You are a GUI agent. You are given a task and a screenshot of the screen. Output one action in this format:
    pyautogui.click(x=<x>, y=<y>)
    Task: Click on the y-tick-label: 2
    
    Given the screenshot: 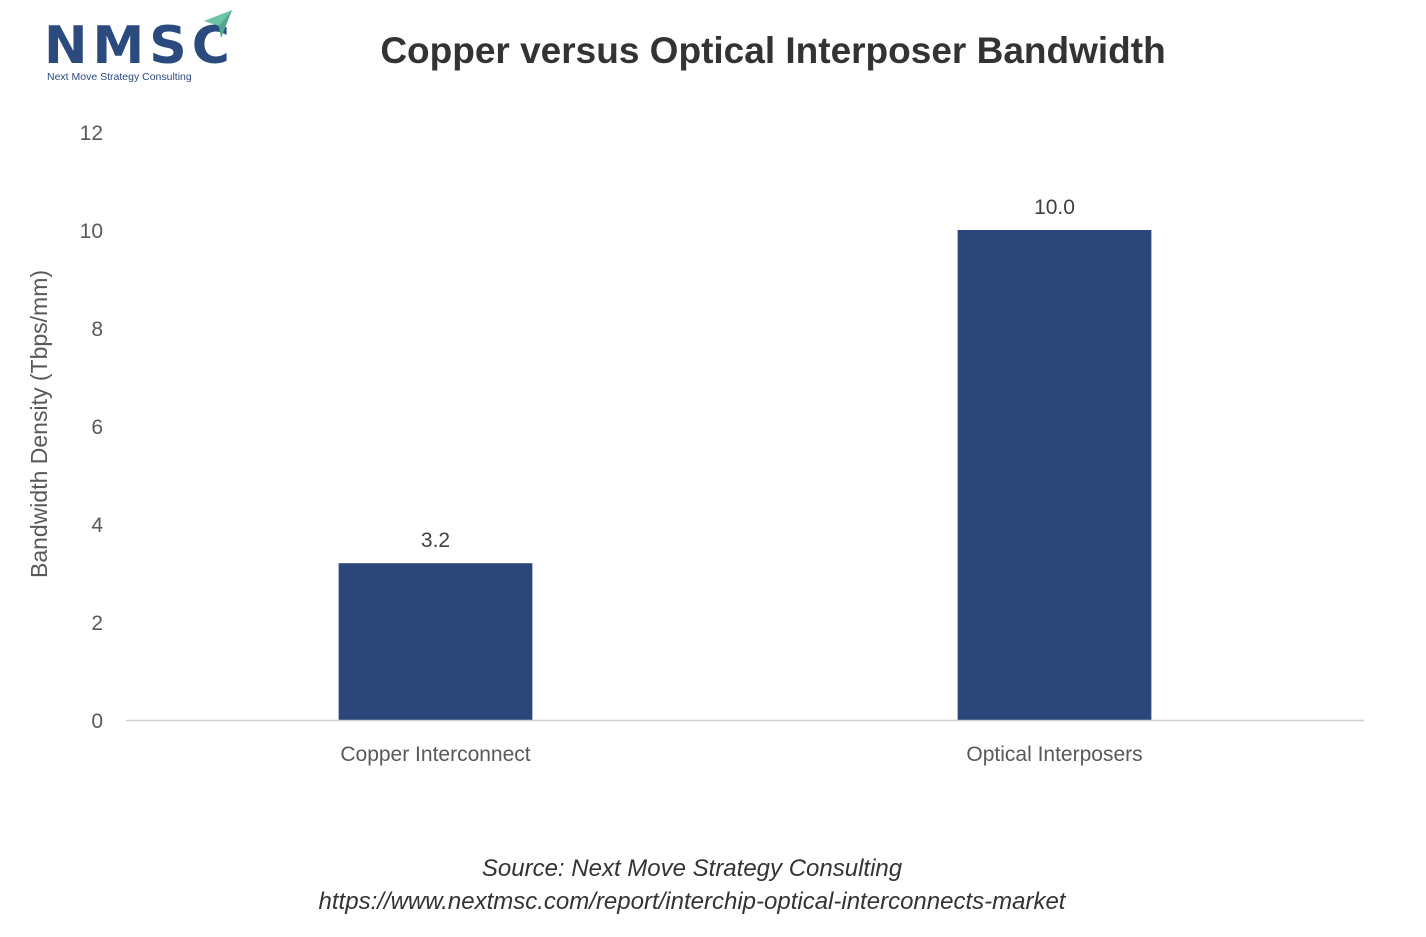 What is the action you would take?
    pyautogui.click(x=97, y=623)
    